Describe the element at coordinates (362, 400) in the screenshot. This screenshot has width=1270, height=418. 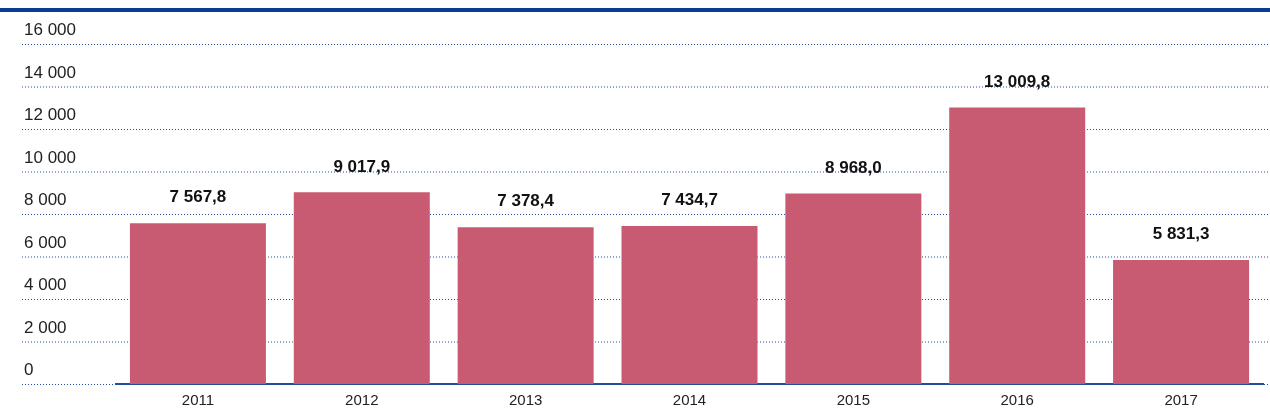
I see `x-tick-label: 2012` at that location.